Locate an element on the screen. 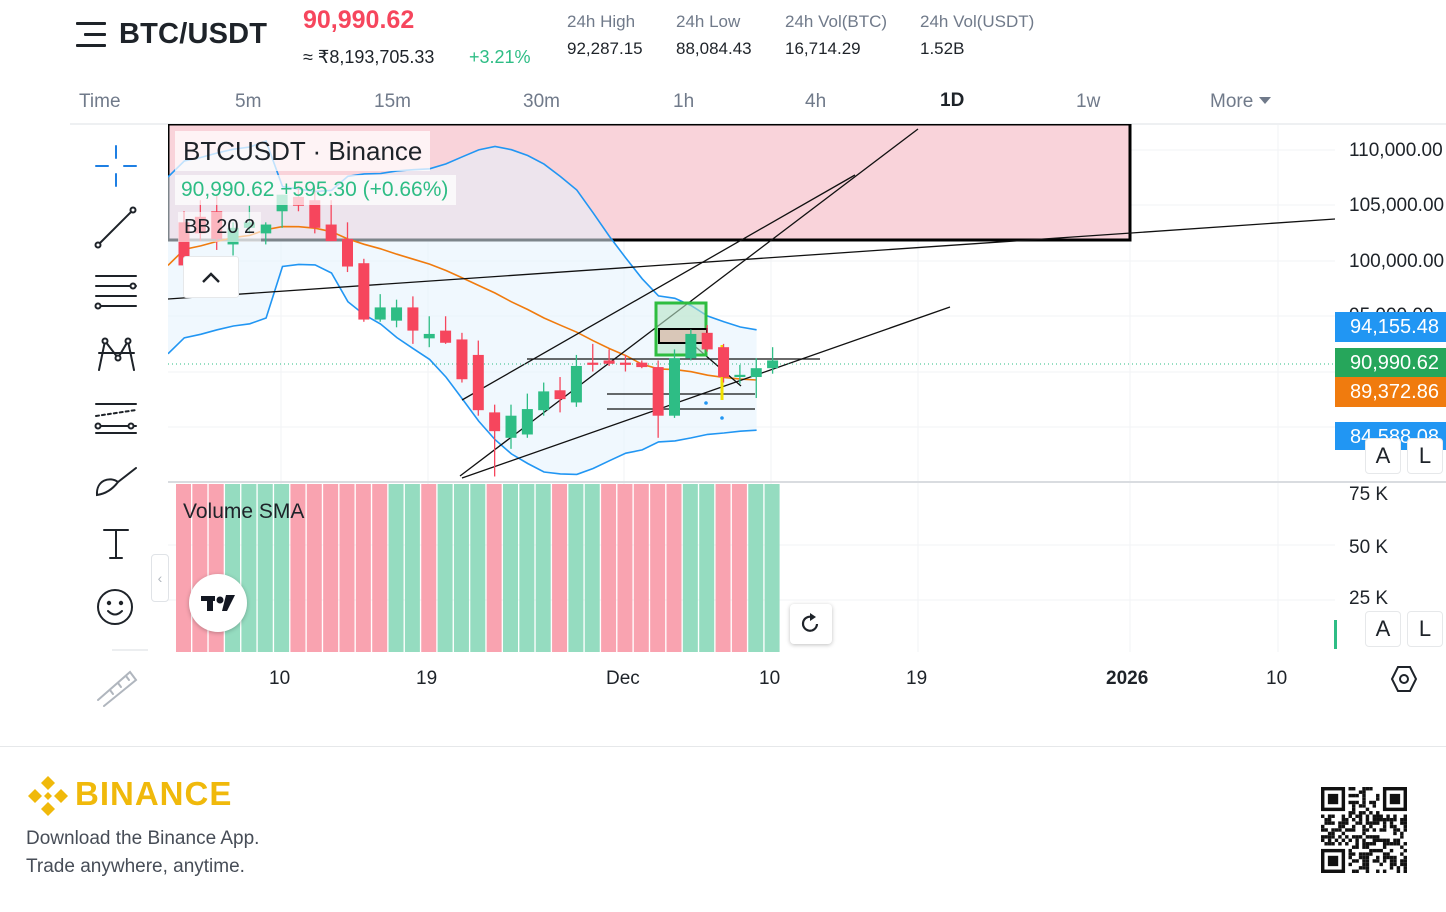 The height and width of the screenshot is (912, 1446). tradingview-logo-icon is located at coordinates (218, 603).